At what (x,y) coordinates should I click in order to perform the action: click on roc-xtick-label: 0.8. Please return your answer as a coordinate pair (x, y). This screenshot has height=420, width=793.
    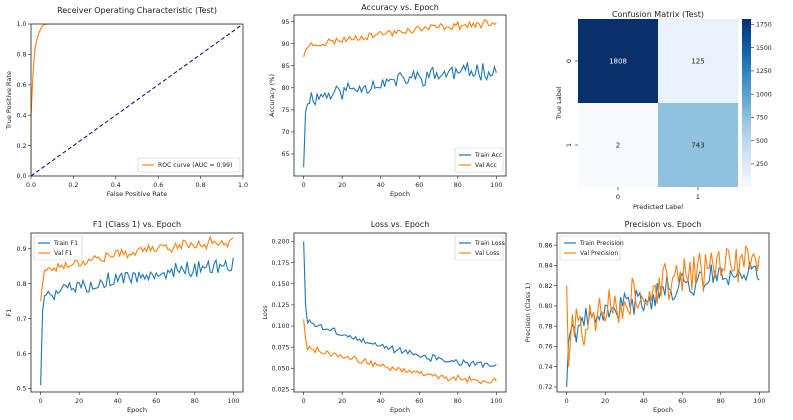
    Looking at the image, I should click on (201, 185).